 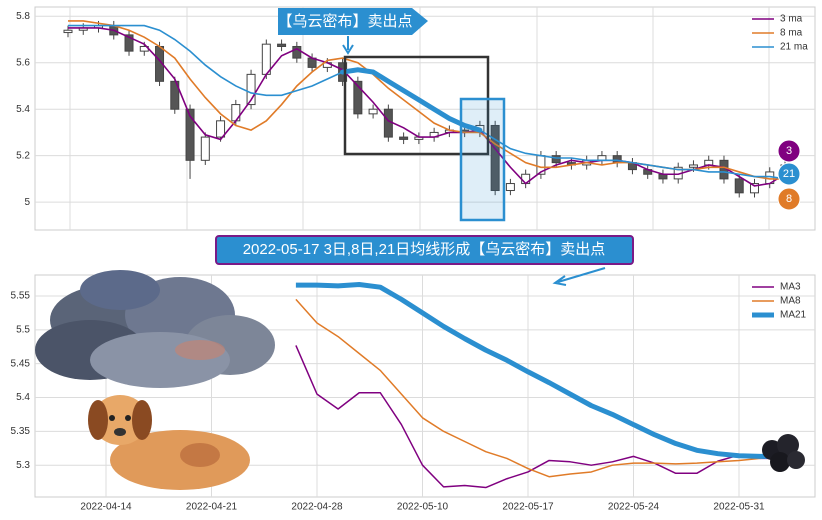 What do you see at coordinates (739, 507) in the screenshot?
I see `x-tick-label: 2022-05-31` at bounding box center [739, 507].